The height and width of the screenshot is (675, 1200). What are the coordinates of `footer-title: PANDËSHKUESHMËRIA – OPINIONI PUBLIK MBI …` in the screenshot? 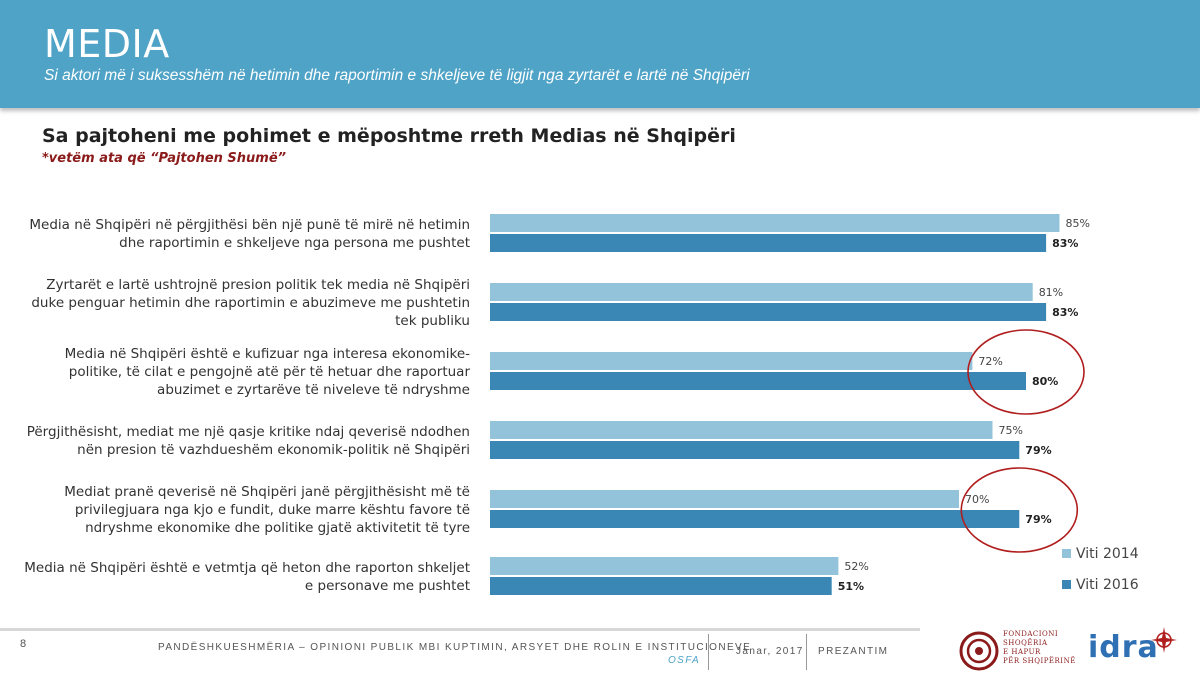 It's located at (455, 647).